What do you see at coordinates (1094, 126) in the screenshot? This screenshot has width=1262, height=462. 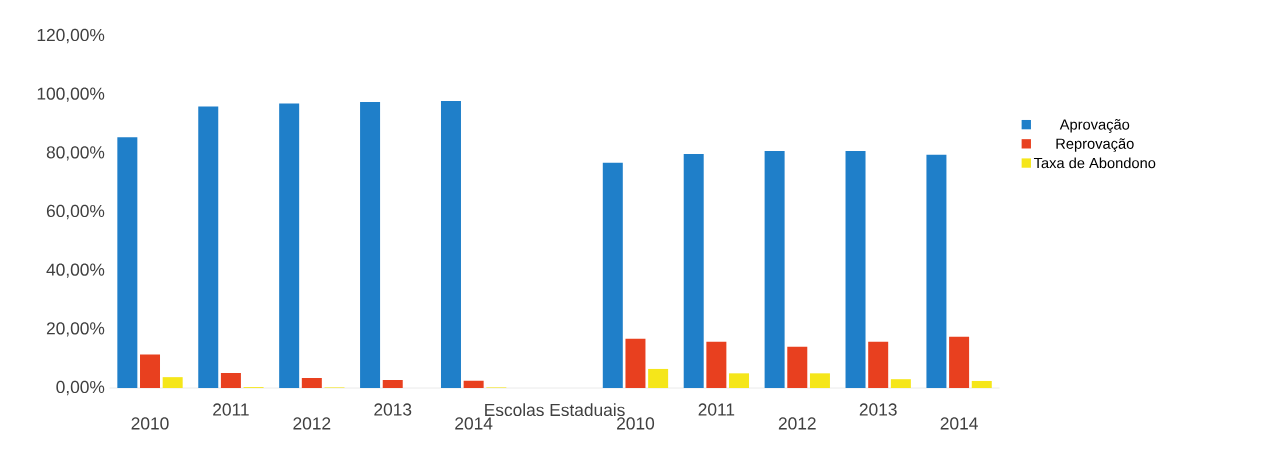 I see `legend-label: Aprovação` at bounding box center [1094, 126].